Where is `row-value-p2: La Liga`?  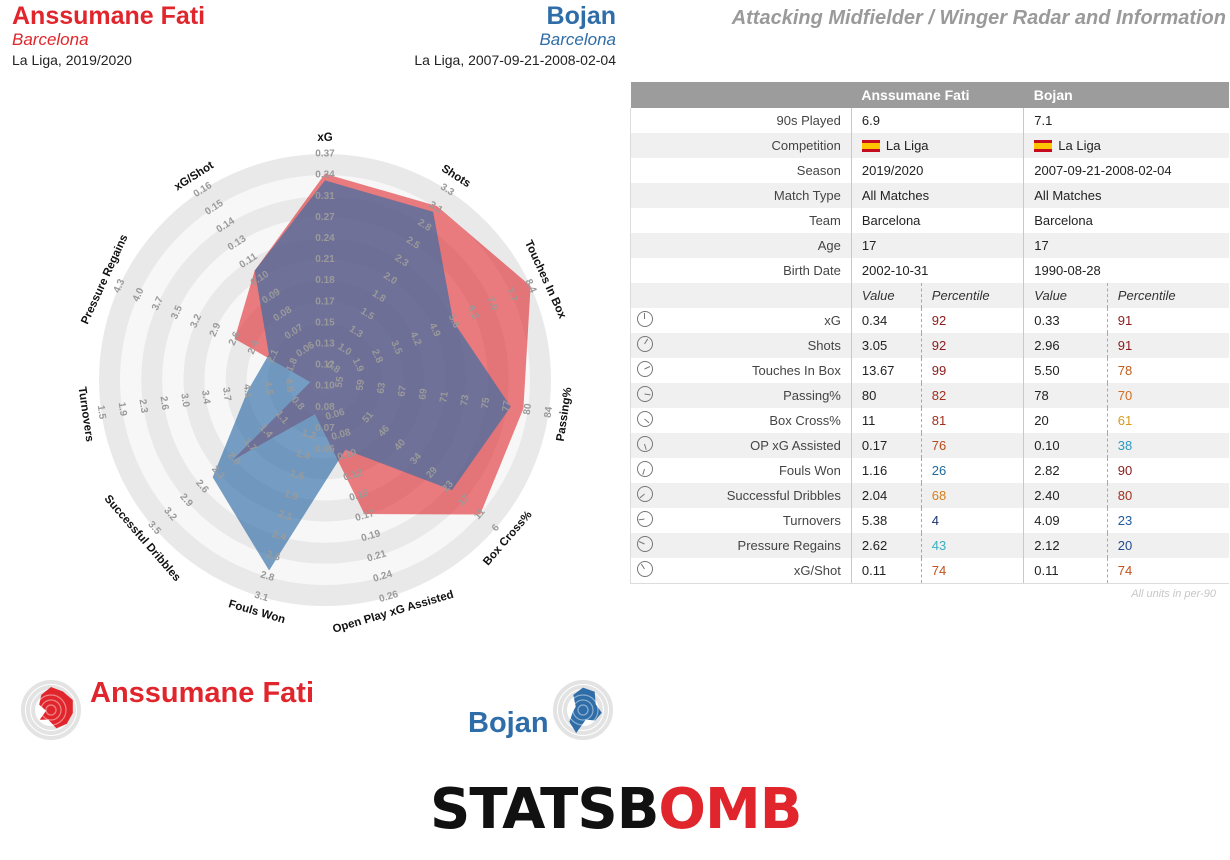
row-value-p2: La Liga is located at coordinates (1126, 145).